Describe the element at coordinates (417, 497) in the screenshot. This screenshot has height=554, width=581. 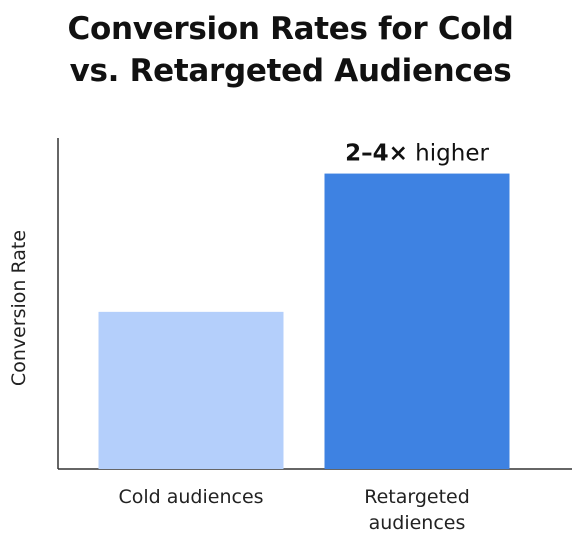
I see `x-tick-label-2-line-1: Retargeted` at that location.